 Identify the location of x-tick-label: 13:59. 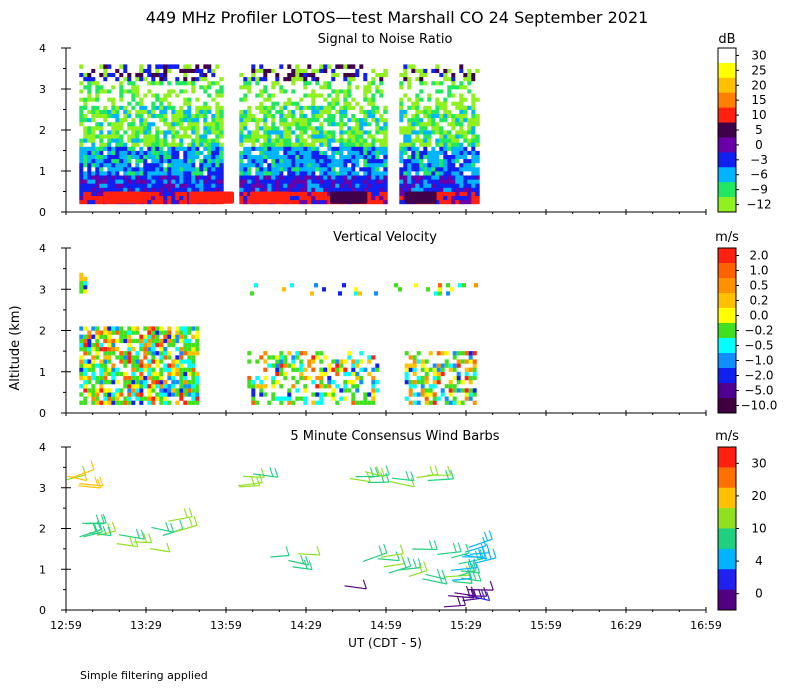
(226, 625).